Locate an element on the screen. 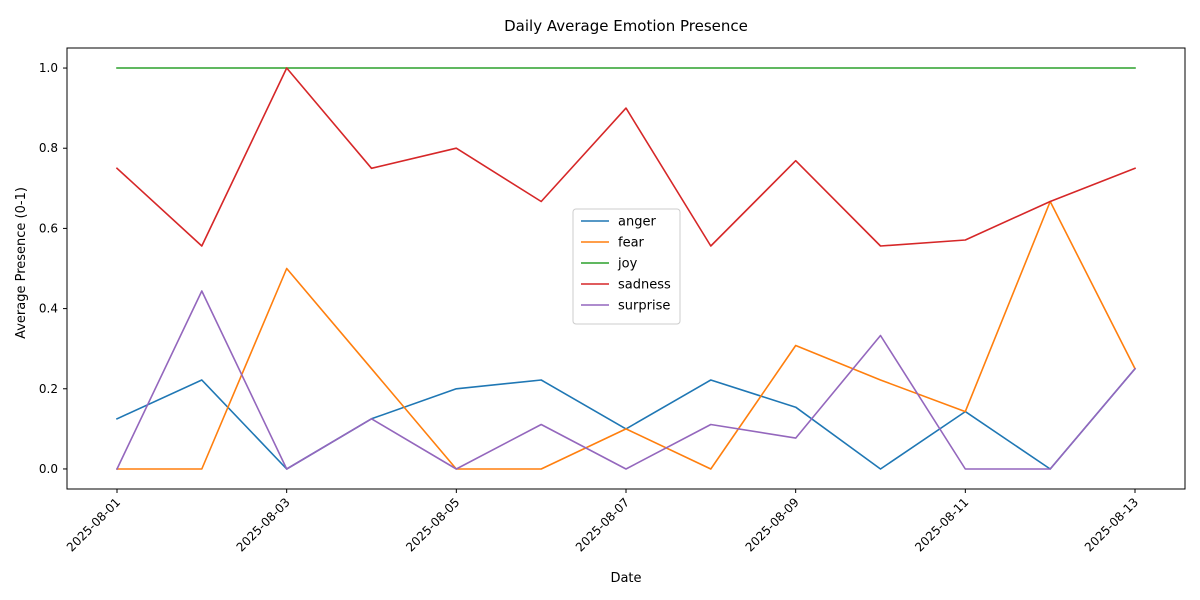  legend: anger fear joy sadness surprise is located at coordinates (626, 266).